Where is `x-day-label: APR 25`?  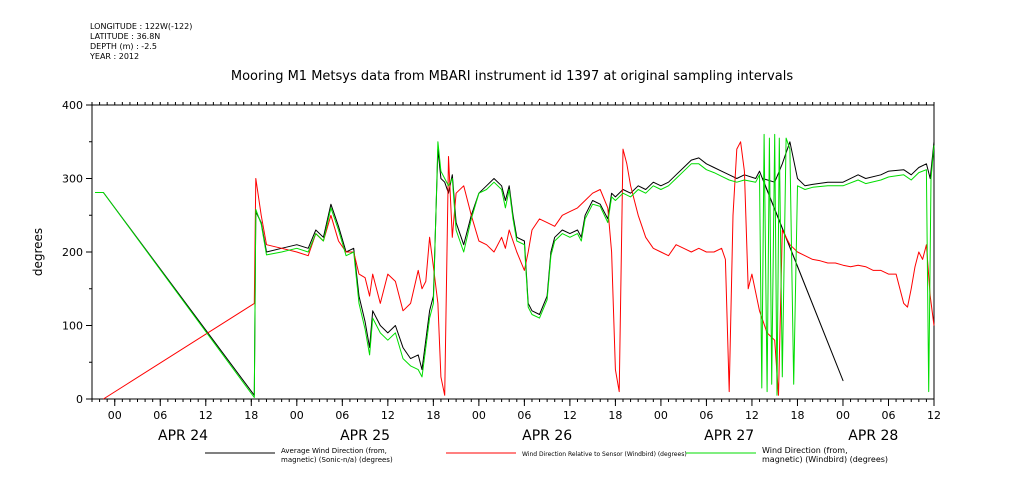
x-day-label: APR 25 is located at coordinates (365, 436).